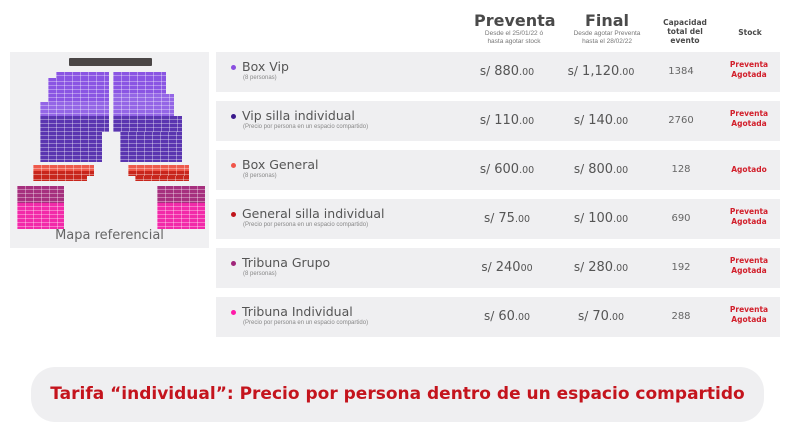  Describe the element at coordinates (265, 66) in the screenshot. I see `ticket-name: Box Vip` at that location.